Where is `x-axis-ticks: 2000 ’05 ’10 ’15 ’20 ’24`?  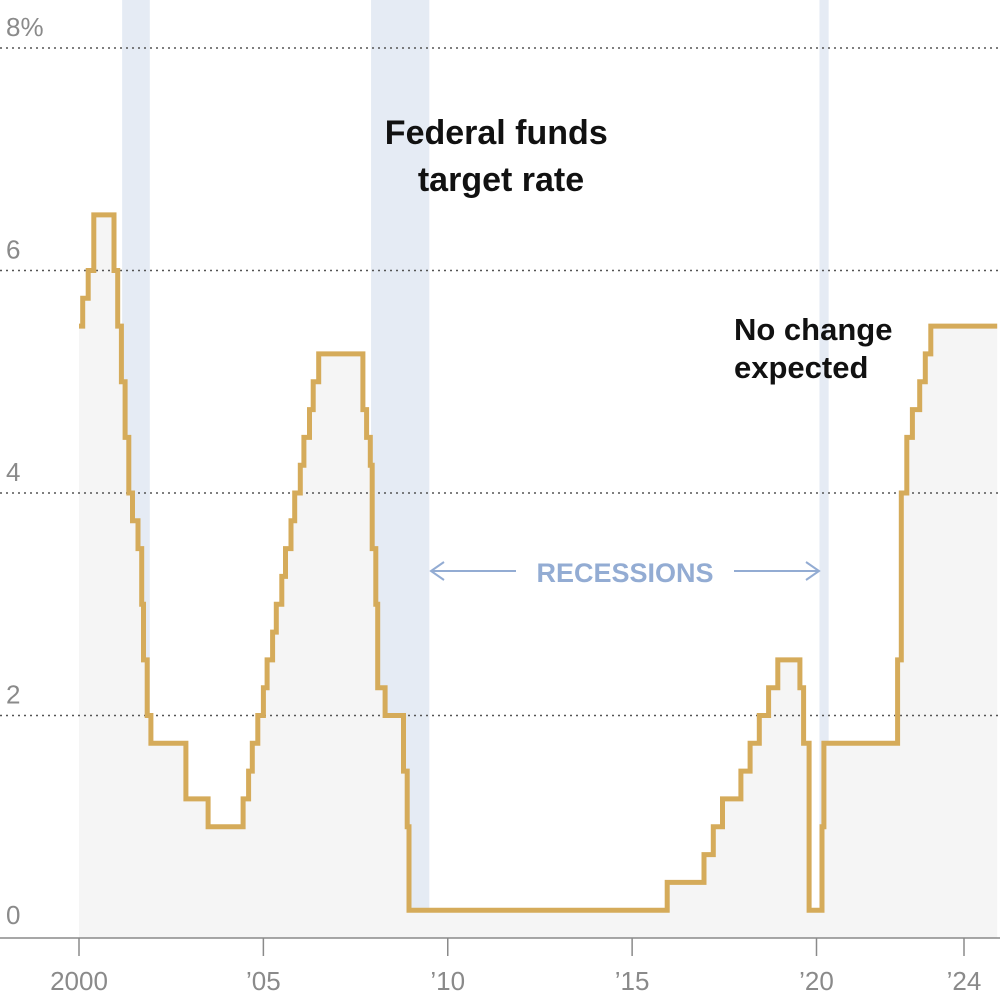 x-axis-ticks: 2000 ’05 ’10 ’15 ’20 ’24 is located at coordinates (515, 967).